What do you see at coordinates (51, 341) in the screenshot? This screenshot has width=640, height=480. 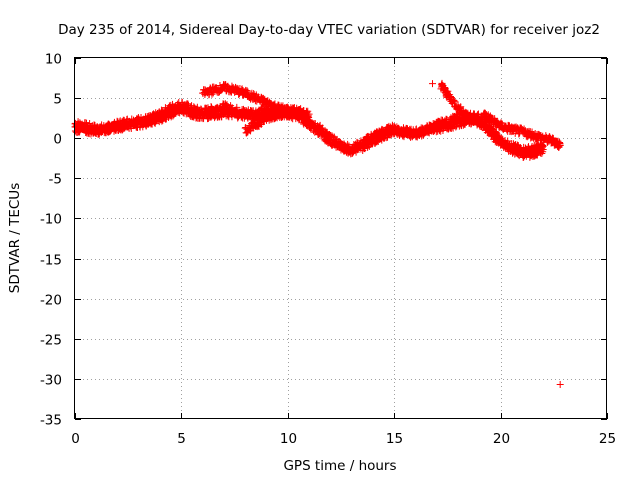 I see `y-tick-label: -25` at bounding box center [51, 341].